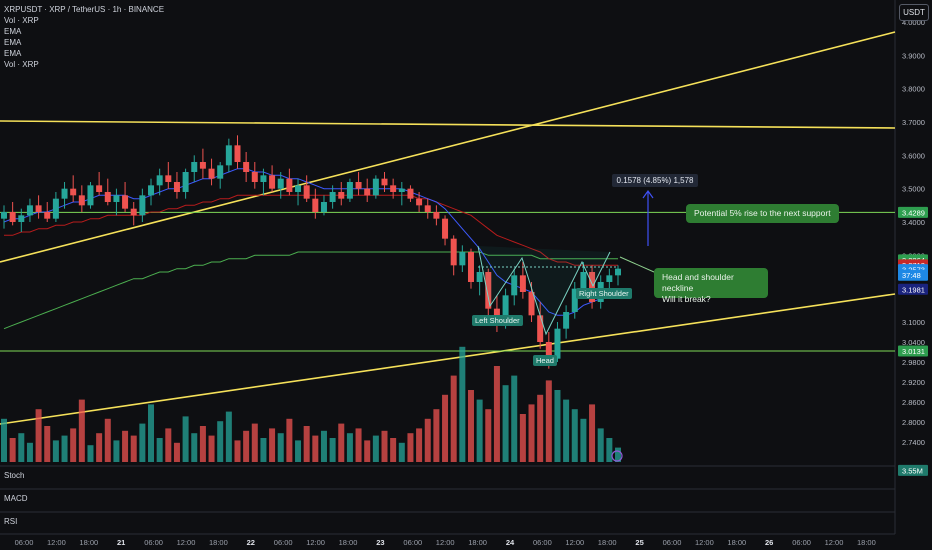 This screenshot has height=550, width=932. What do you see at coordinates (648, 194) in the screenshot?
I see `target-arrow-head` at bounding box center [648, 194].